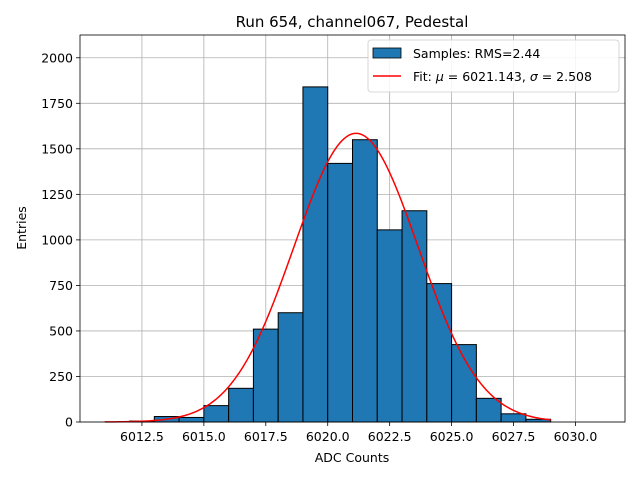 This screenshot has height=480, width=640. I want to click on chart-title: Run 654, channel067, Pedestal, so click(352, 22).